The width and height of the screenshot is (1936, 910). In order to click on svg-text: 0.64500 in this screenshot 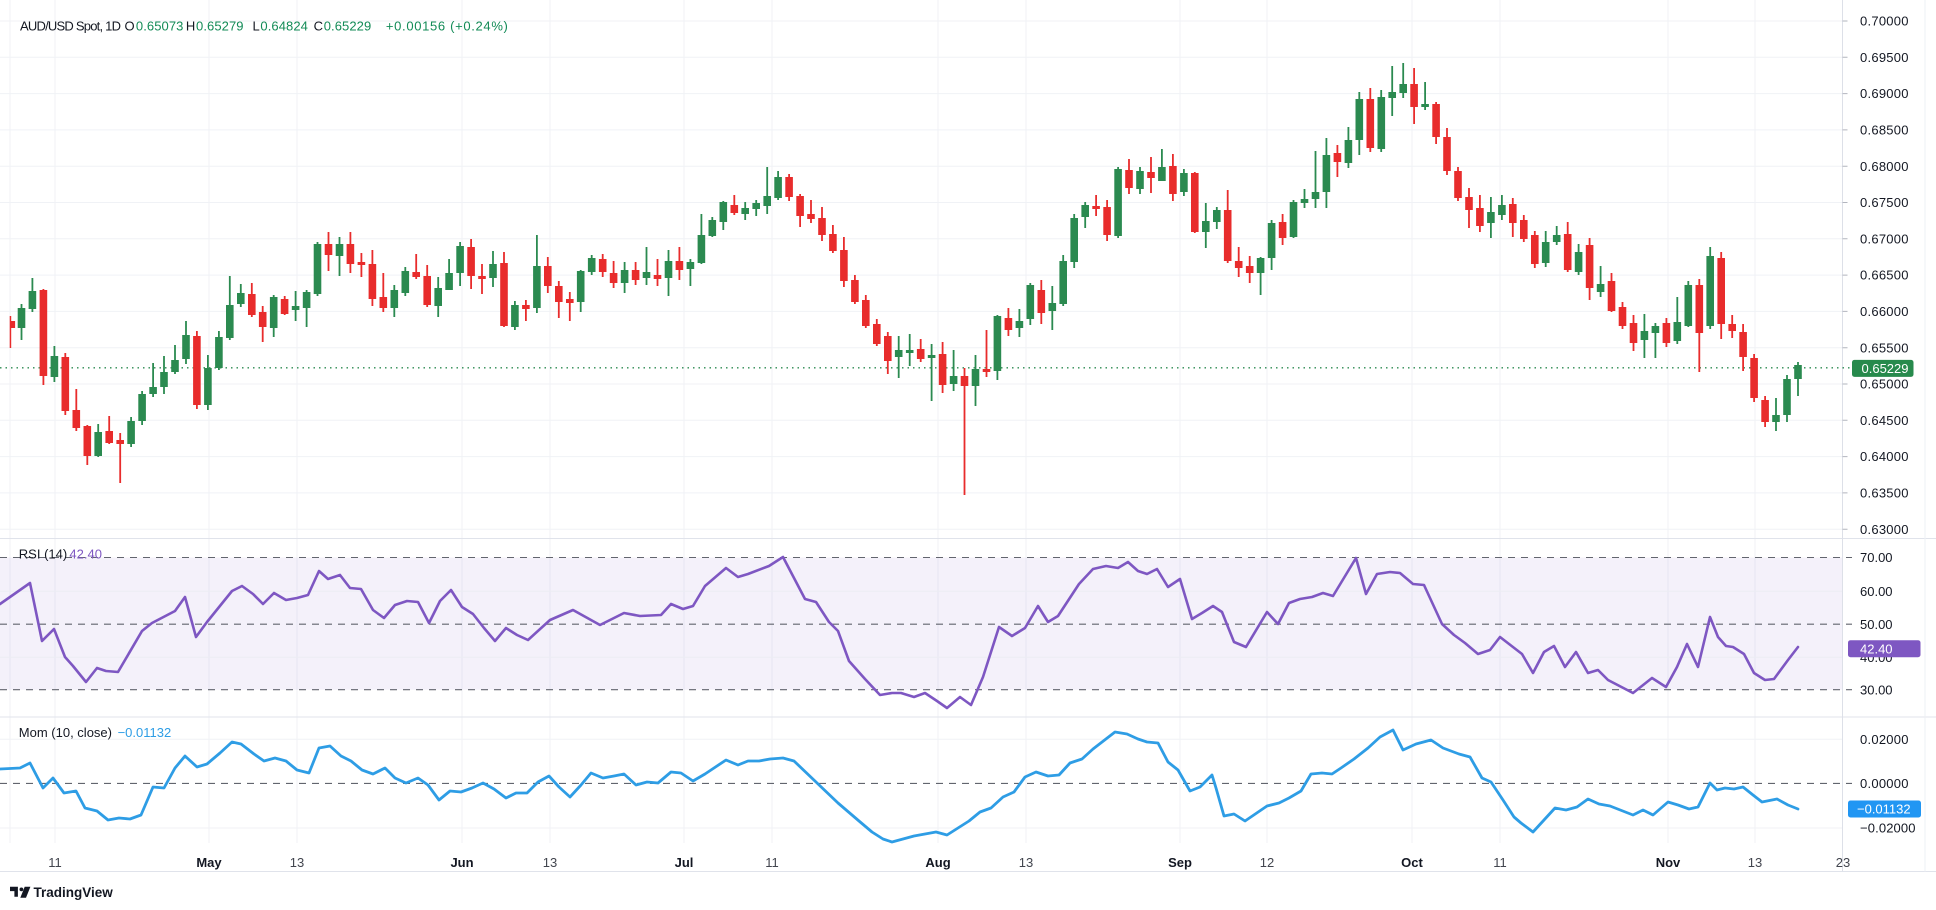, I will do `click(1884, 420)`.